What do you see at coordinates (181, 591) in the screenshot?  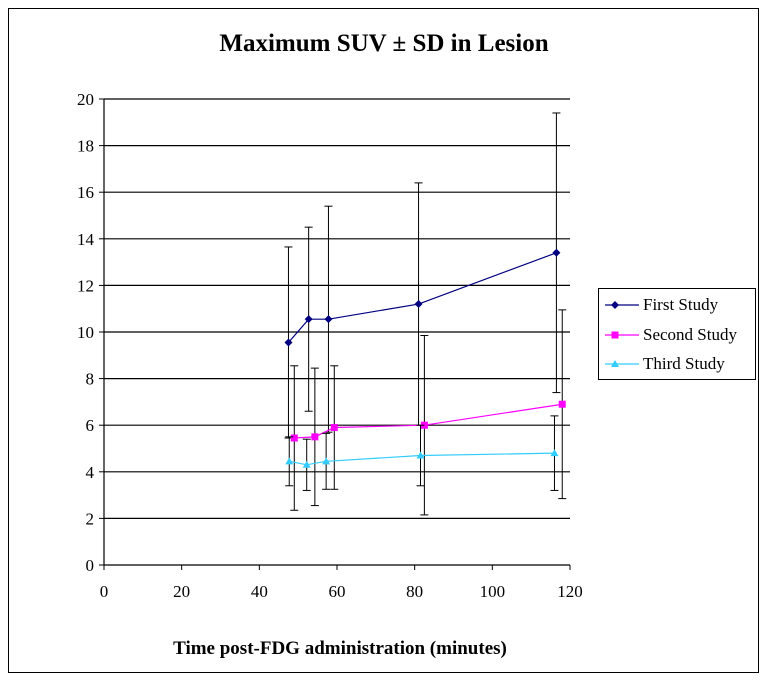 I see `x-tick-label-20: 20` at bounding box center [181, 591].